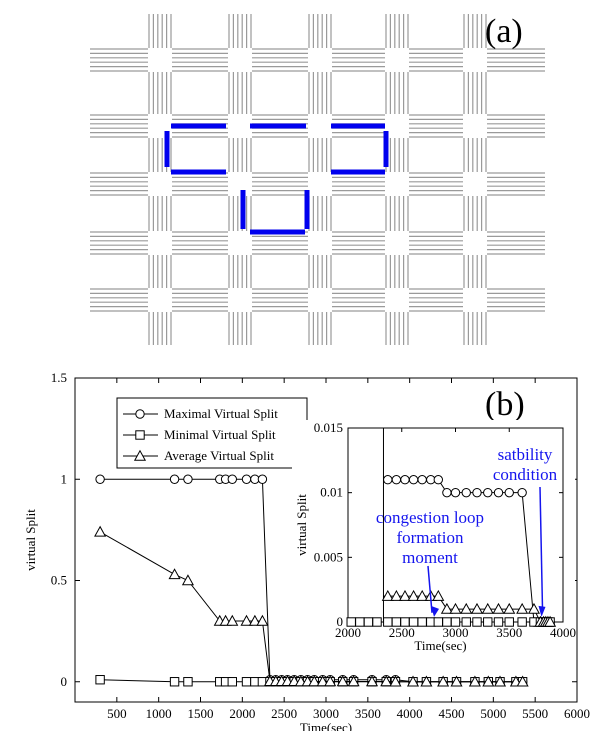 Image resolution: width=592 pixels, height=731 pixels. Describe the element at coordinates (440, 645) in the screenshot. I see `inset-x-axis-title: Time(sec)` at that location.